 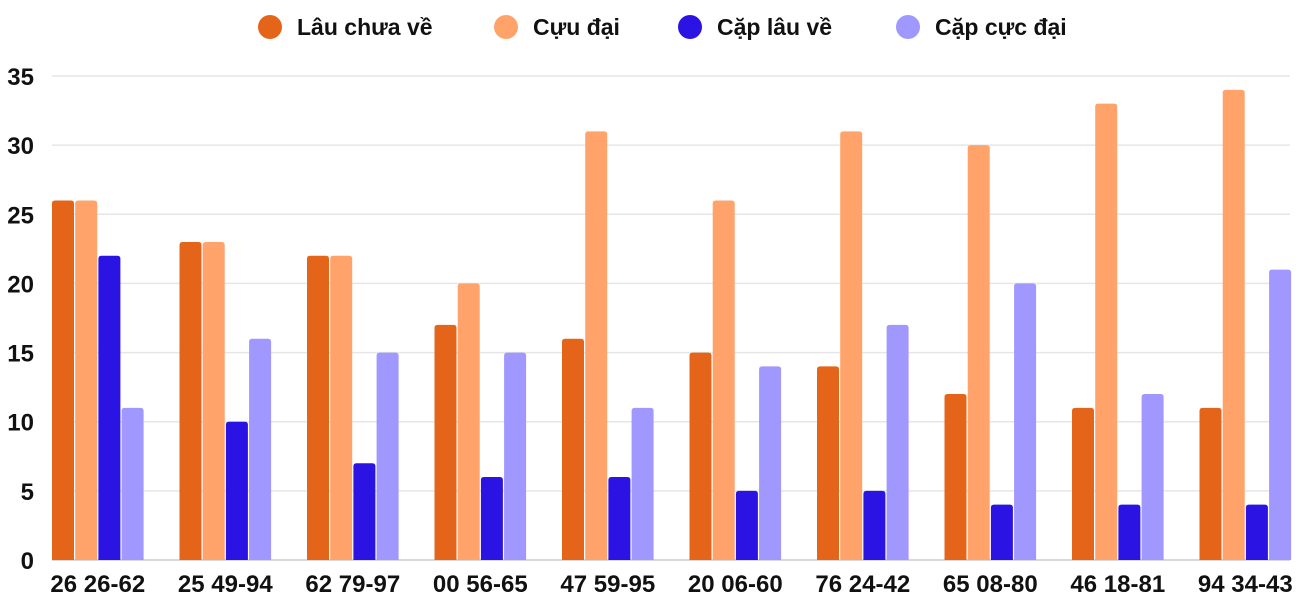 I want to click on legend-label: Cựu đại, so click(x=576, y=27).